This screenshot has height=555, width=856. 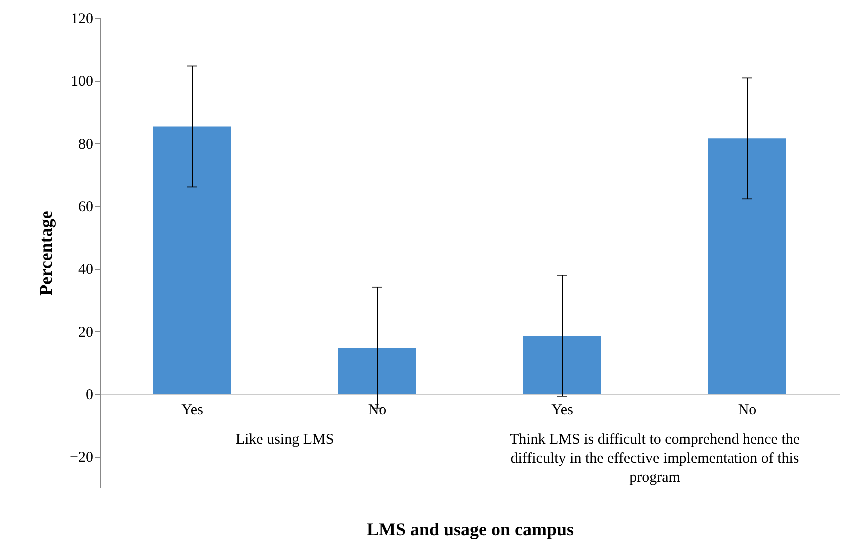 I want to click on y-tick-label: 100, so click(x=82, y=82).